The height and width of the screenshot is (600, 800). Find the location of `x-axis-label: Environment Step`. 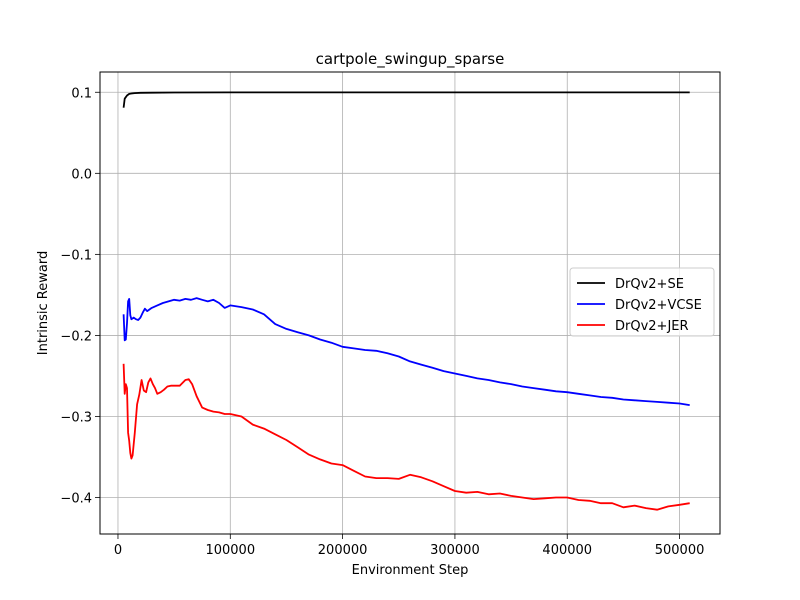

x-axis-label: Environment Step is located at coordinates (410, 570).